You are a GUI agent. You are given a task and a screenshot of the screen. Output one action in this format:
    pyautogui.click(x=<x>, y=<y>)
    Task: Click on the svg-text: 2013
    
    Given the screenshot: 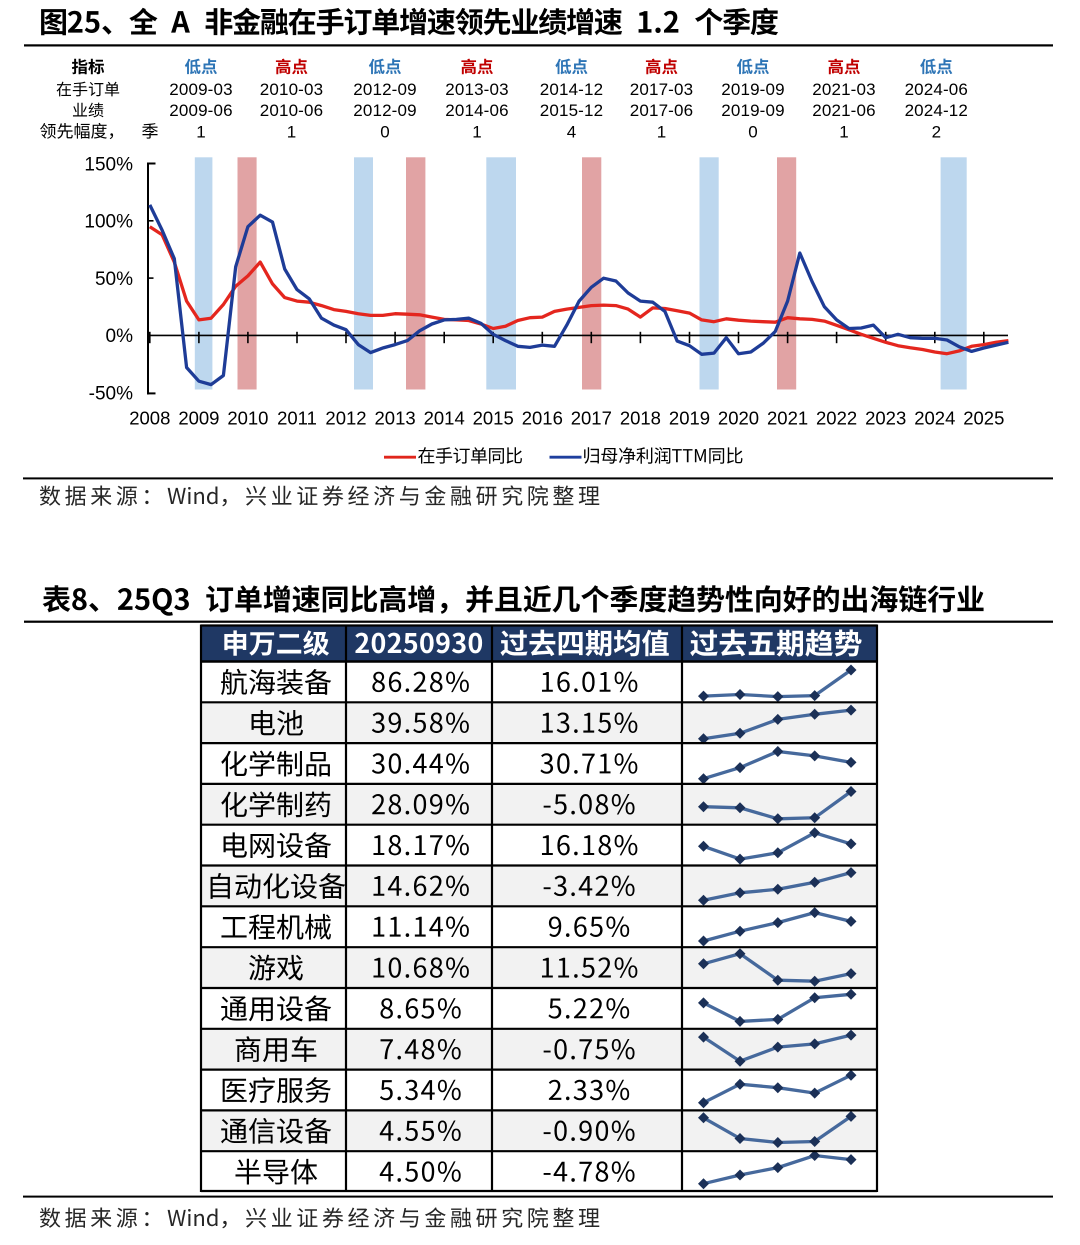 What is the action you would take?
    pyautogui.click(x=395, y=417)
    